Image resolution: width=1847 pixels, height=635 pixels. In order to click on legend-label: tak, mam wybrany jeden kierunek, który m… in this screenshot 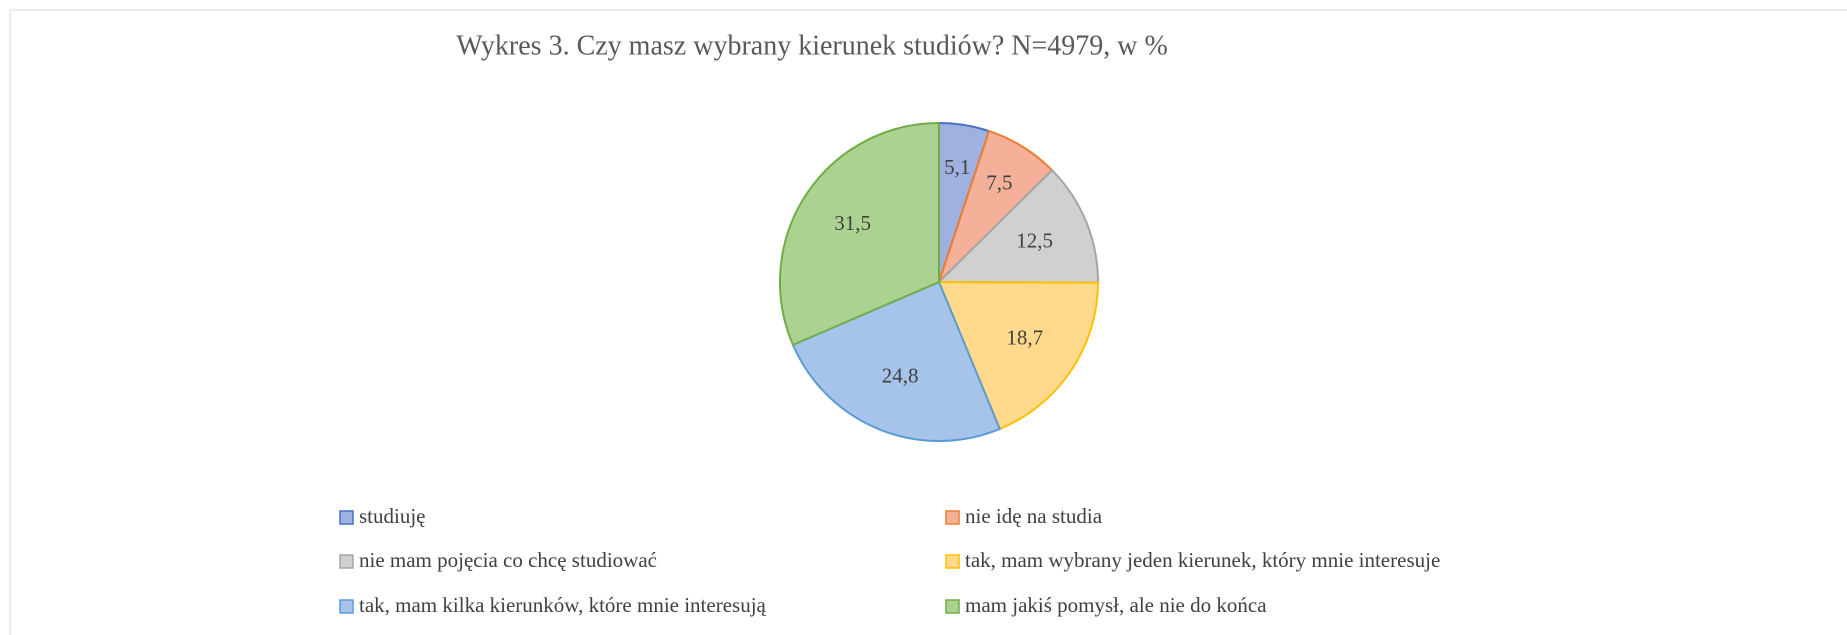, I will do `click(1202, 560)`.